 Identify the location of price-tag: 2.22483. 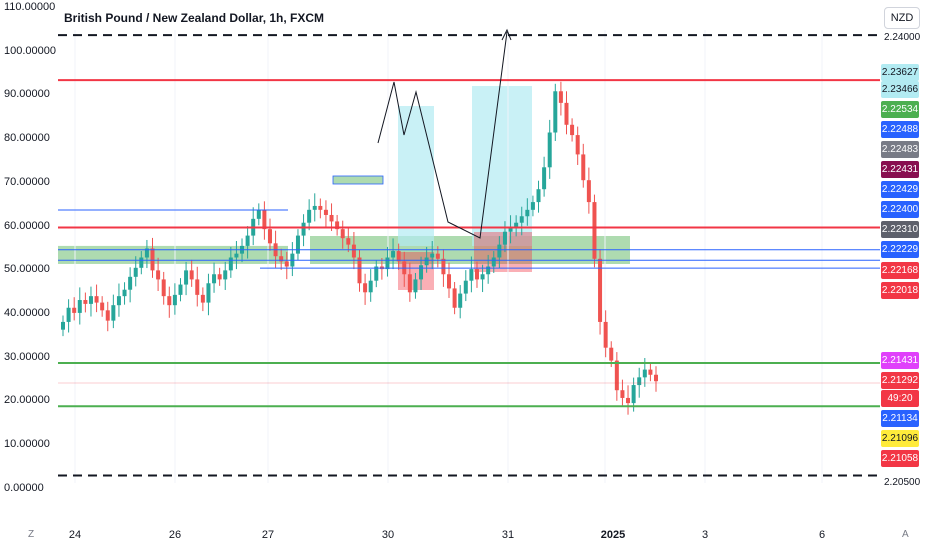
(900, 149).